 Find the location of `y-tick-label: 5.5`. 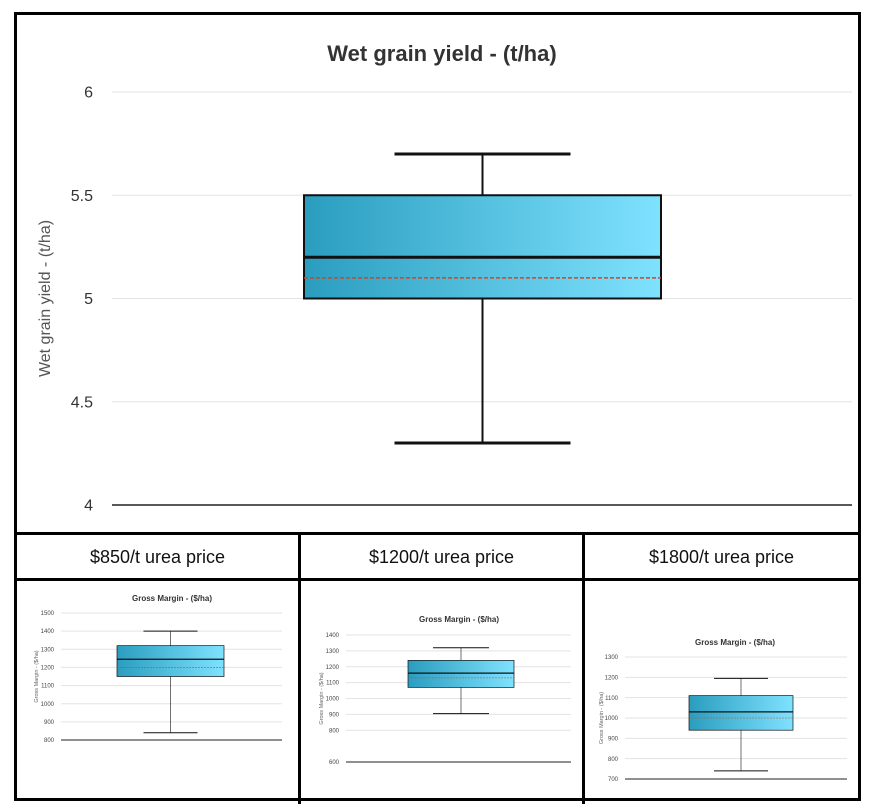

y-tick-label: 5.5 is located at coordinates (82, 196).